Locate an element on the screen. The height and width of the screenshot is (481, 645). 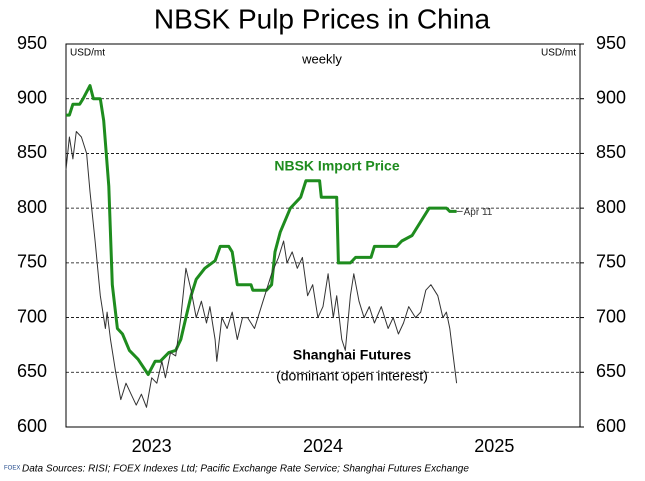
y-tick-label: 650 is located at coordinates (32, 371).